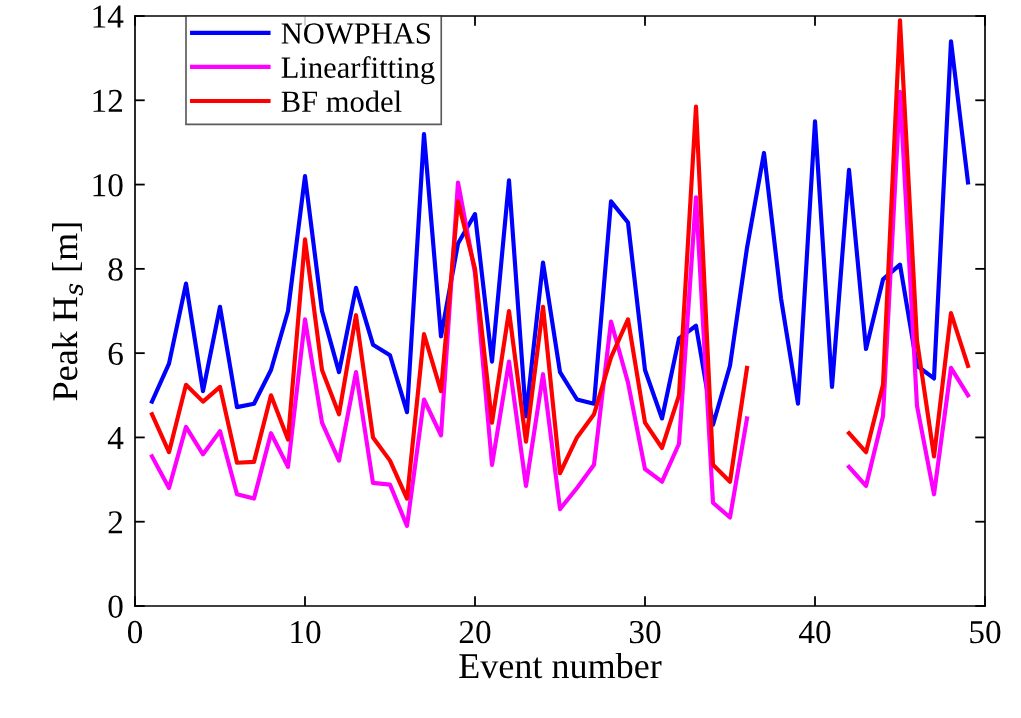 The height and width of the screenshot is (718, 1021). What do you see at coordinates (358, 70) in the screenshot?
I see `legend-label: Linearfitting` at bounding box center [358, 70].